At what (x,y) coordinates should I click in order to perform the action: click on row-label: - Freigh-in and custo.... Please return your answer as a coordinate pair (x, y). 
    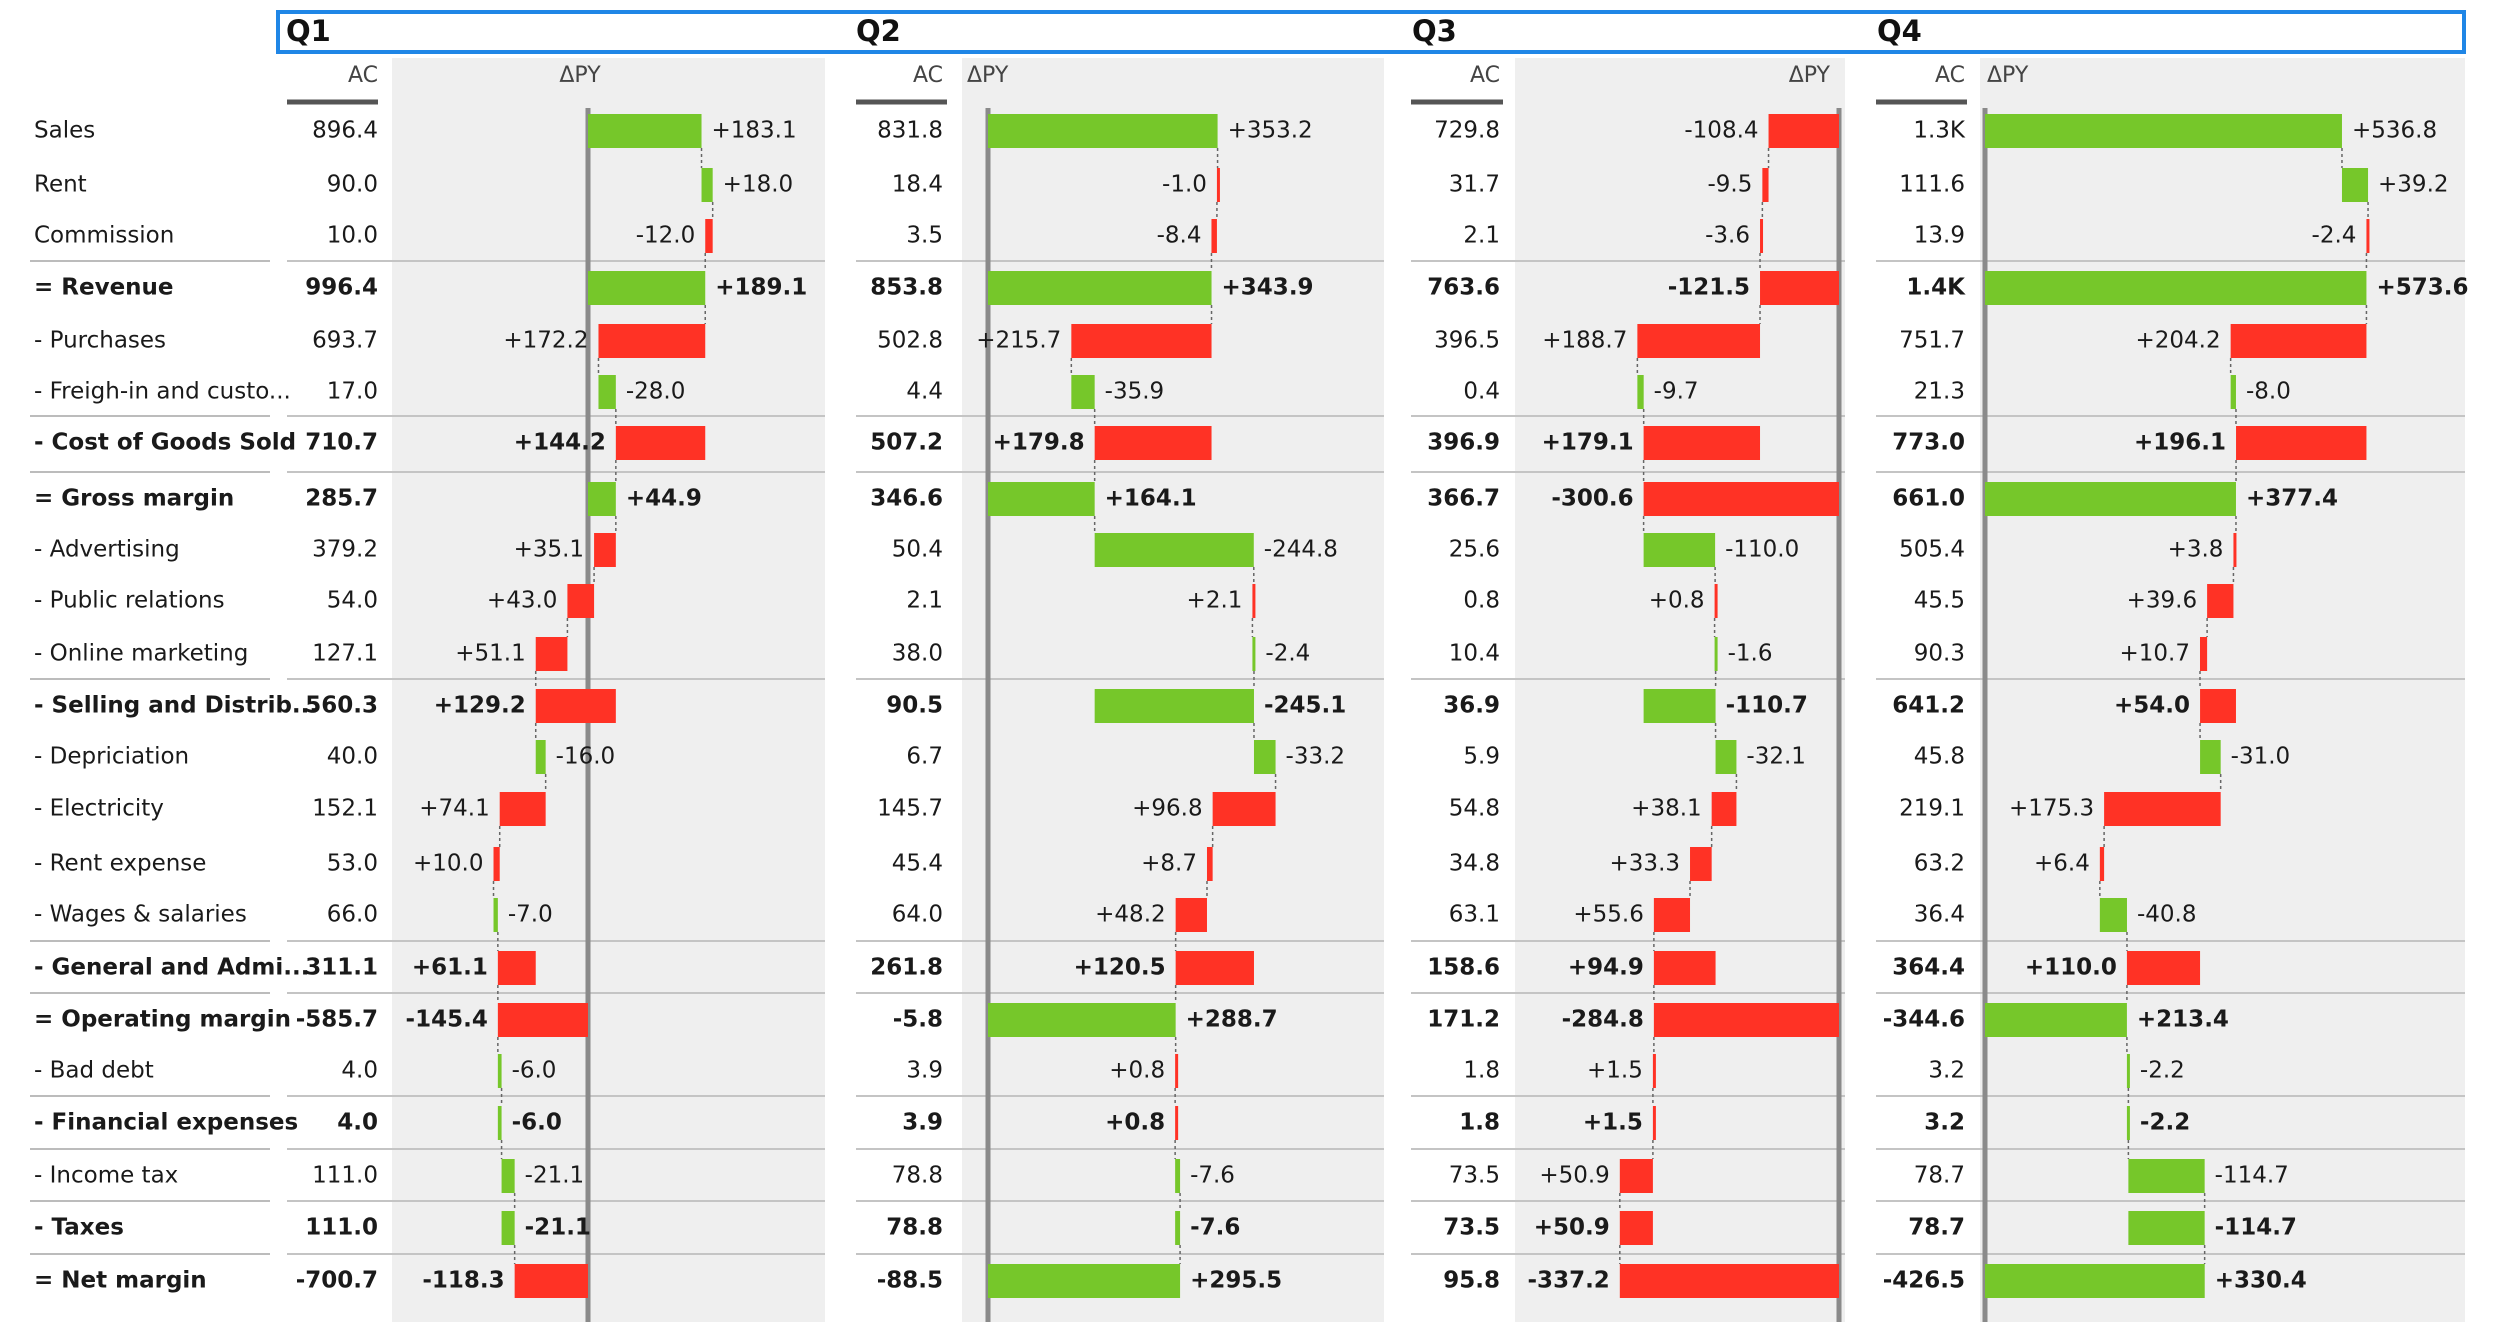
    Looking at the image, I should click on (162, 392).